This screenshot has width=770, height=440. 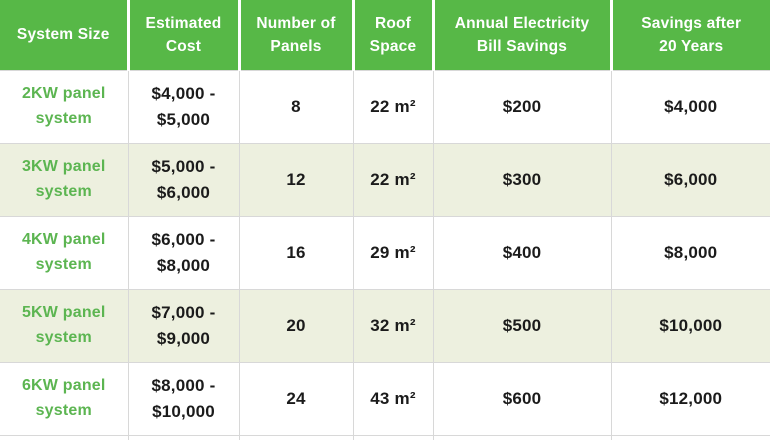 I want to click on column-header-annual-bill-savings: Annual Electricity Bill Savings, so click(x=521, y=35).